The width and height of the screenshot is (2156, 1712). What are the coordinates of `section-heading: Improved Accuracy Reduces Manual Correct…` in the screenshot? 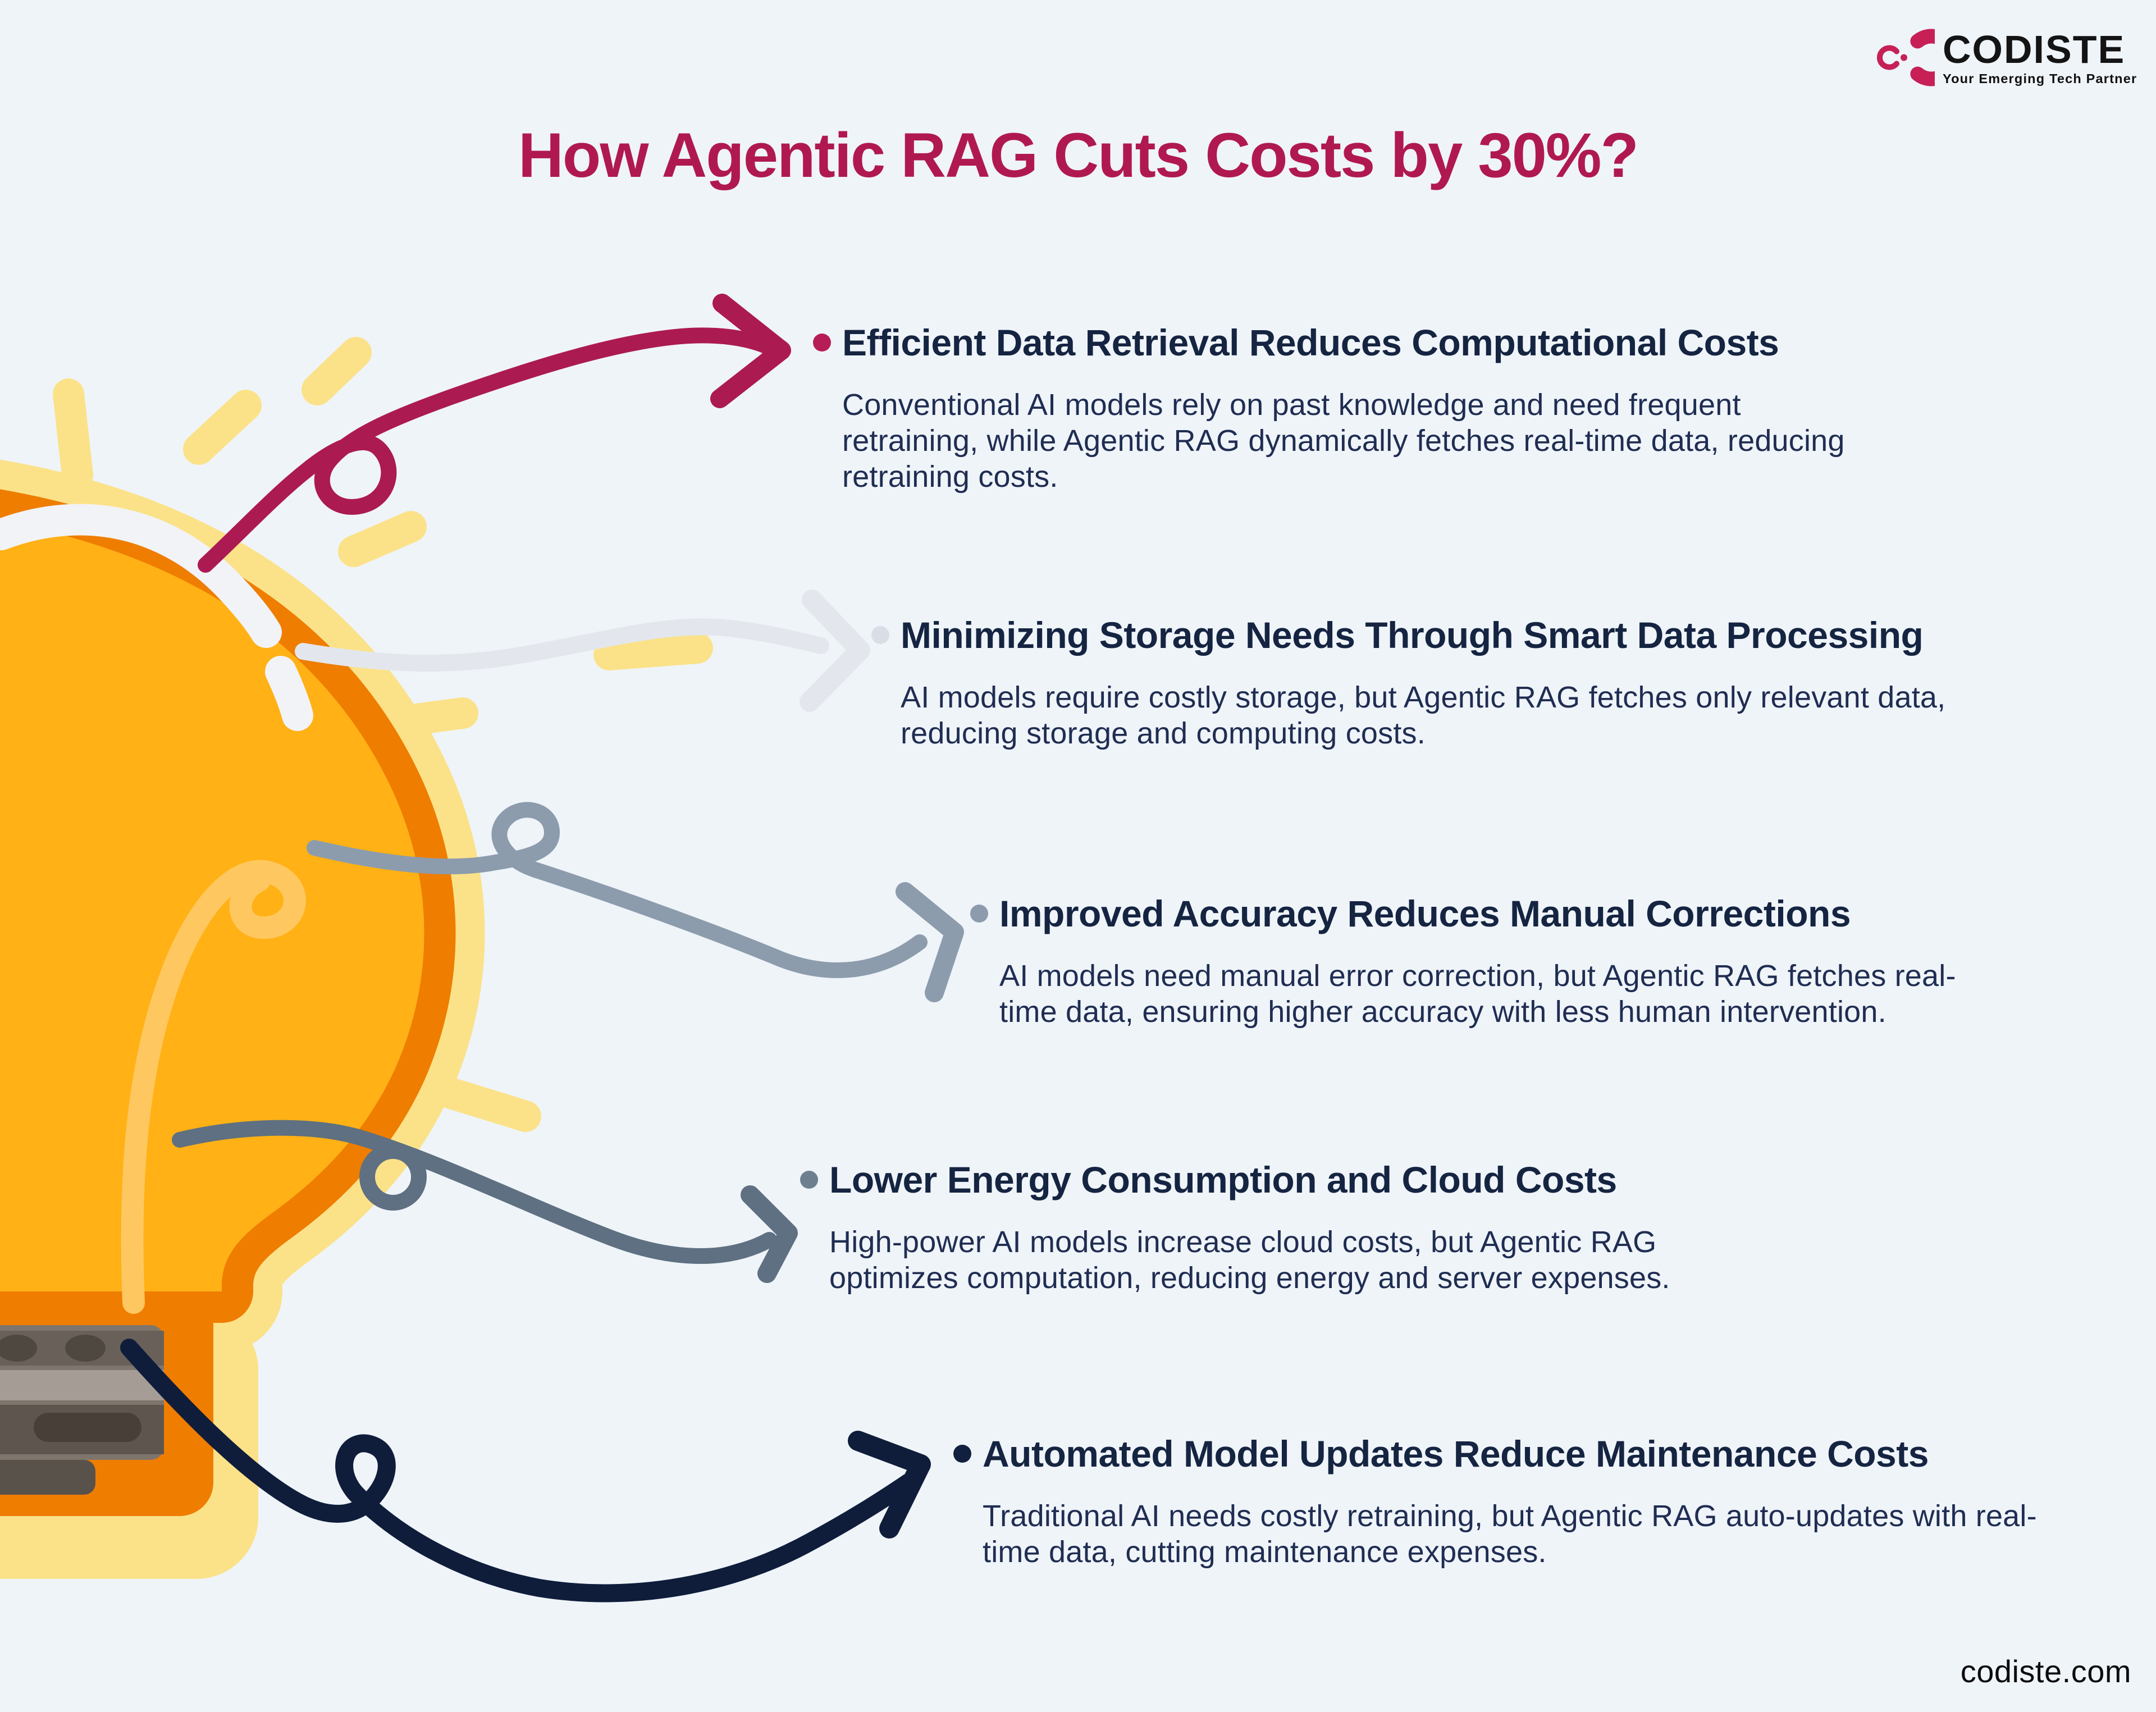 It's located at (1425, 913).